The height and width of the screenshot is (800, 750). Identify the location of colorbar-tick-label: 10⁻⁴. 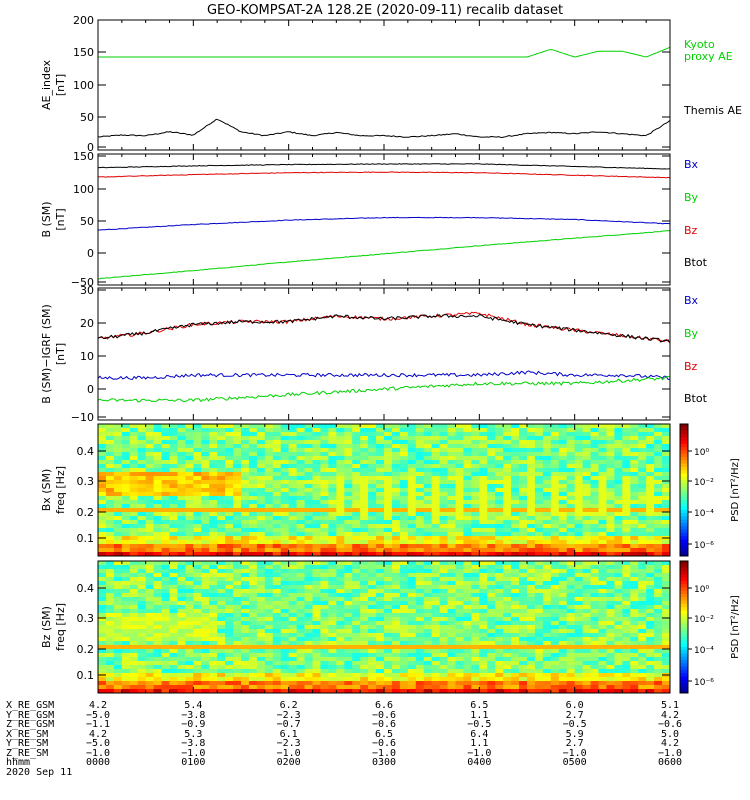
(704, 651).